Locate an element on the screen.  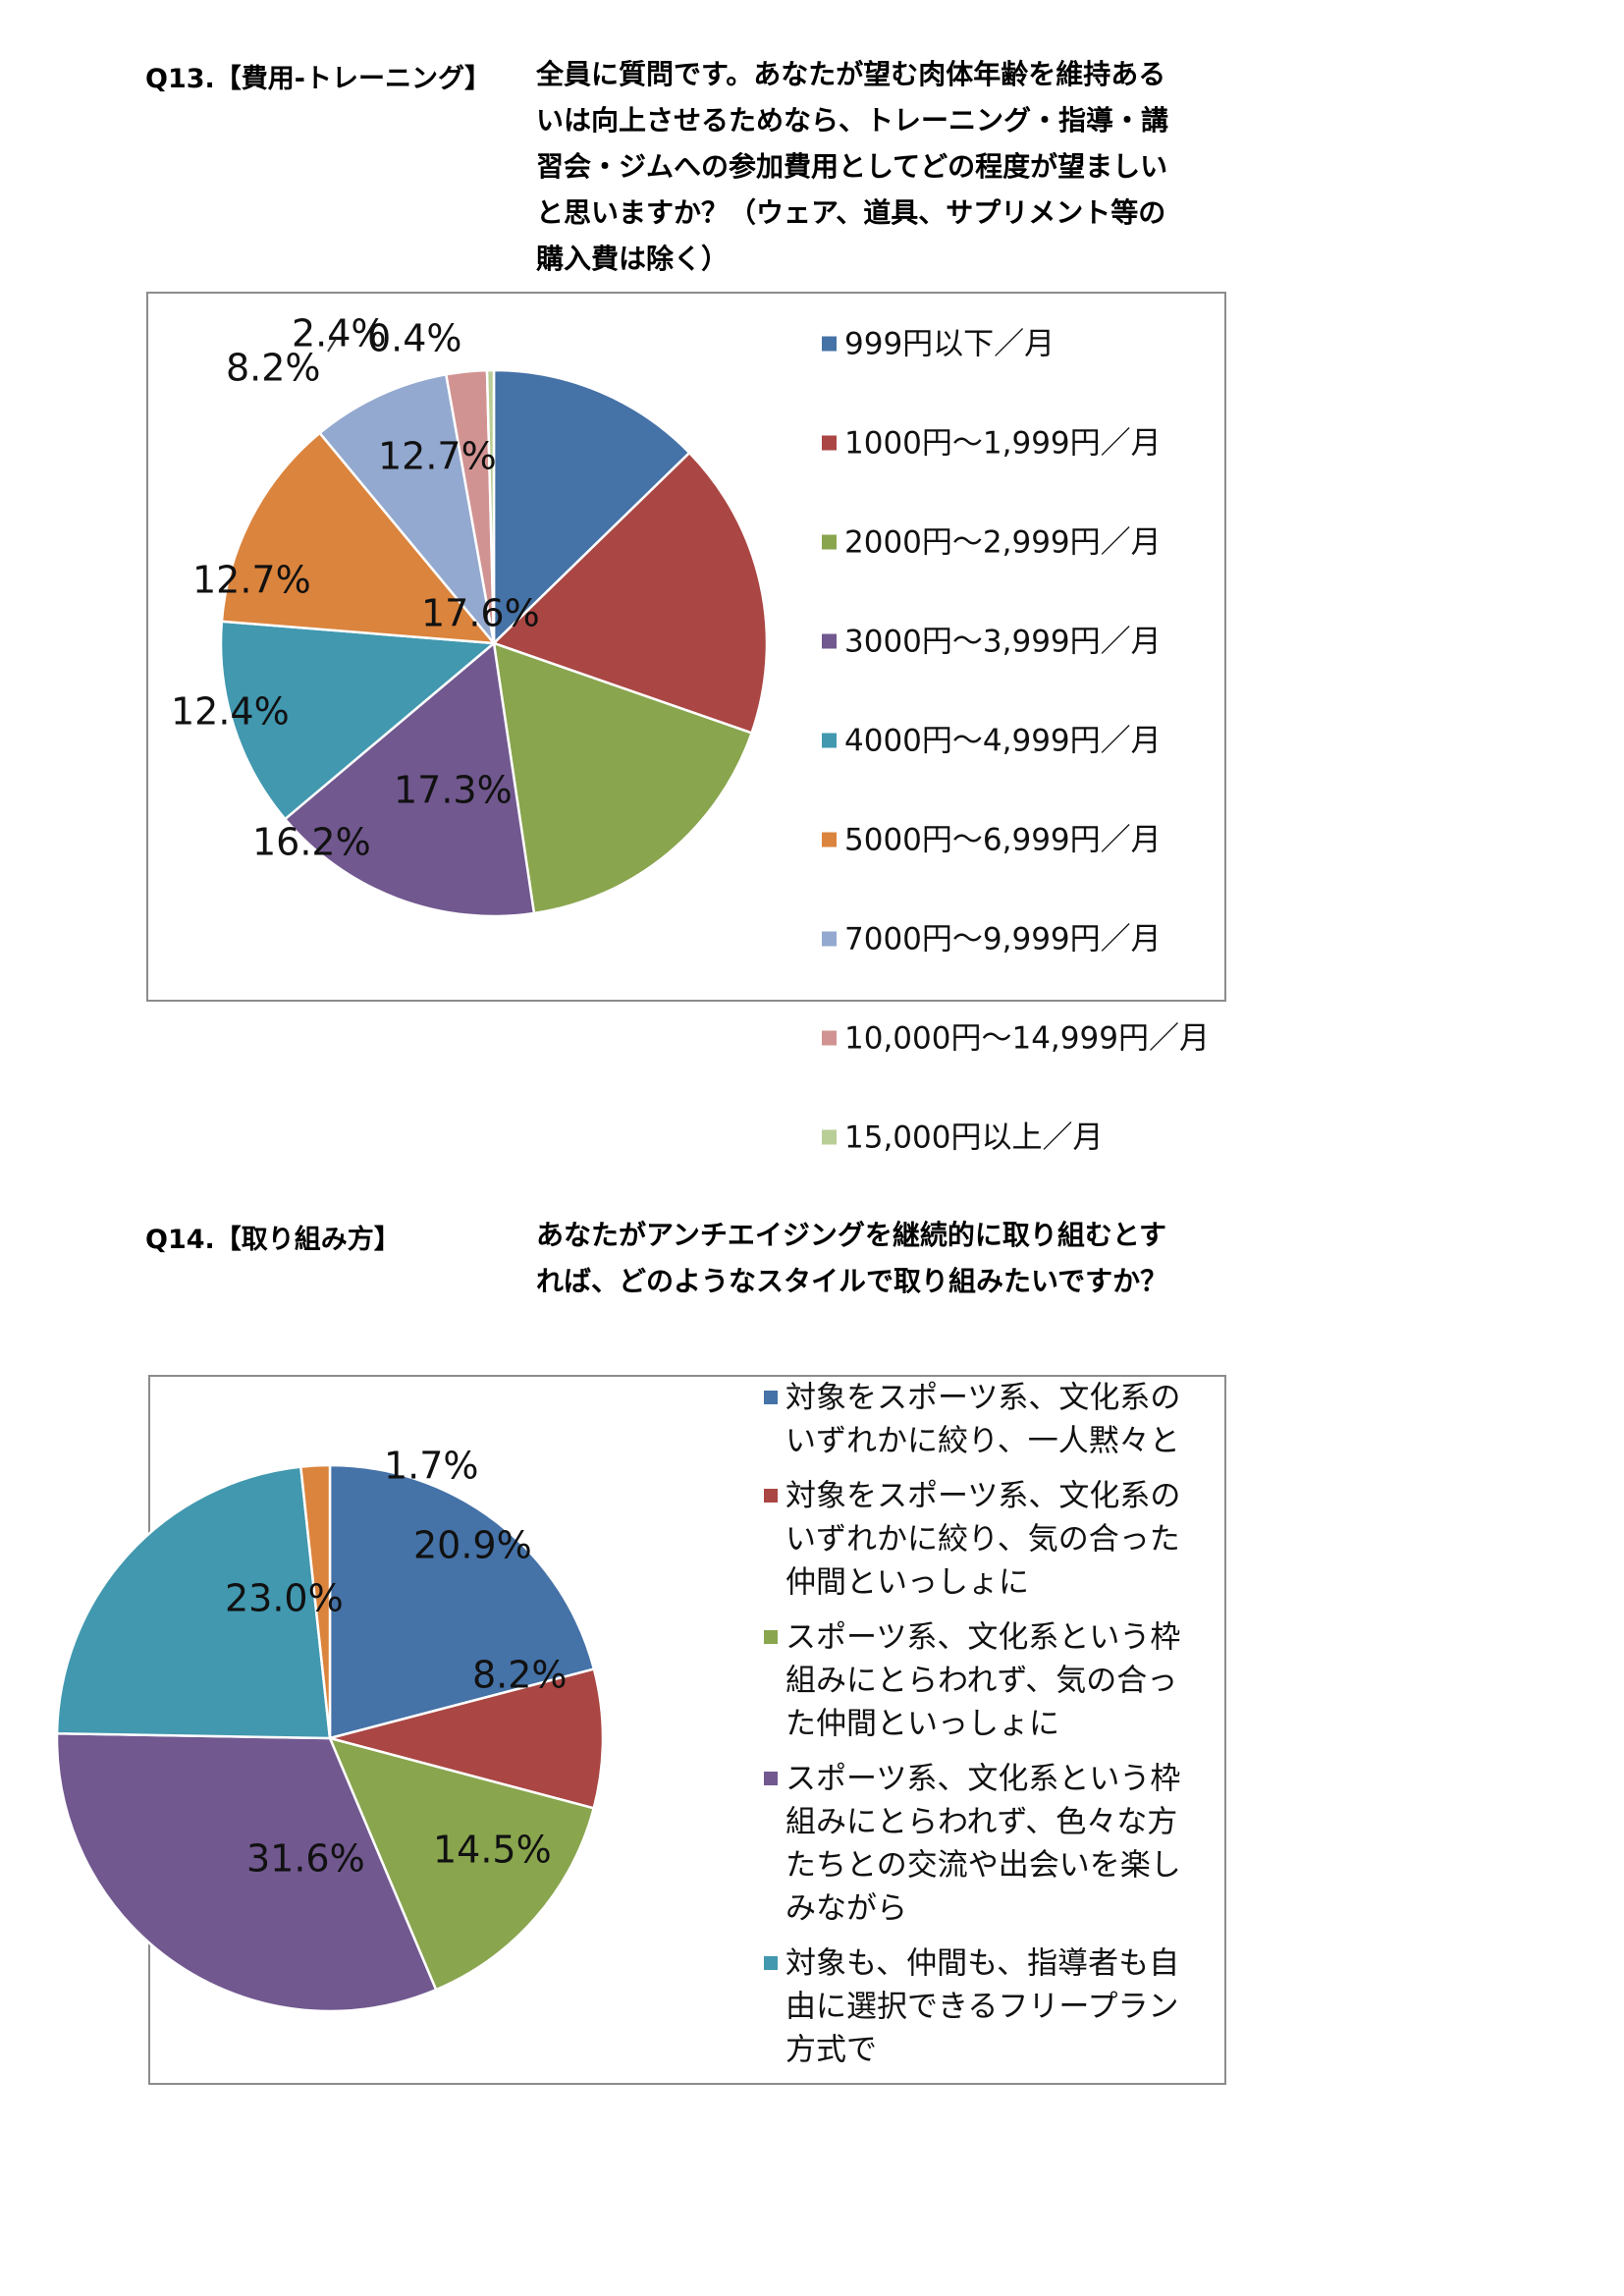
q13-question-line: 購入費は除く） is located at coordinates (633, 259).